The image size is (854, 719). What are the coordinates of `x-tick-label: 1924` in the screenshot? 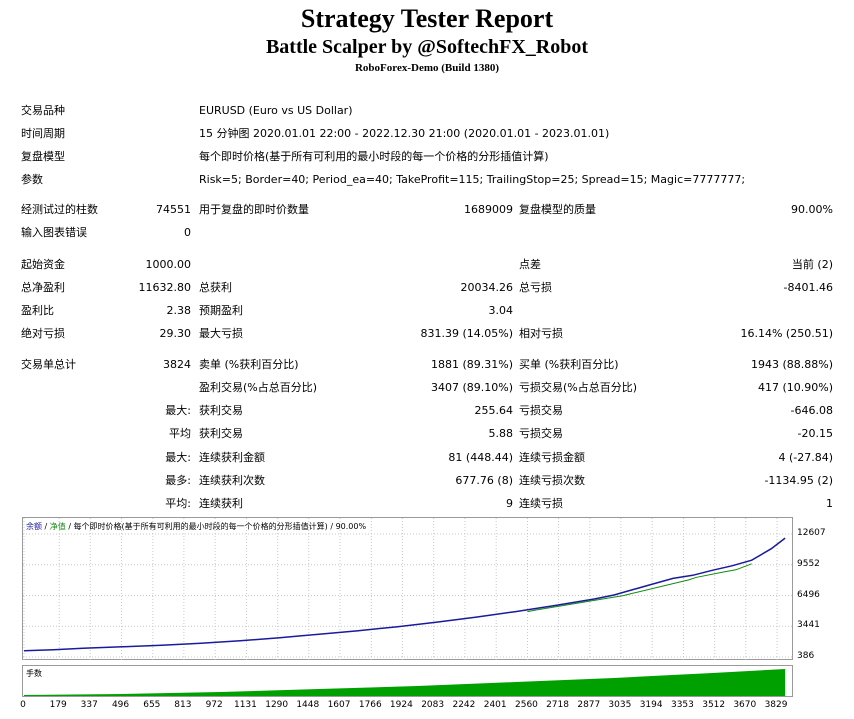 It's located at (401, 705).